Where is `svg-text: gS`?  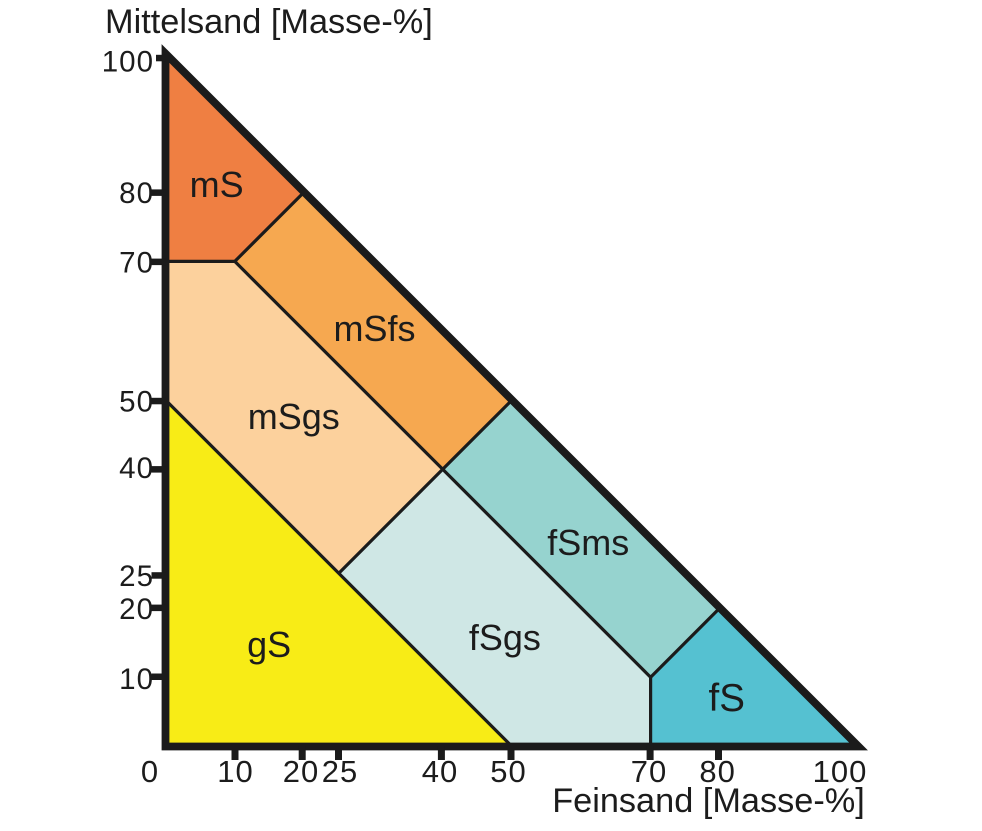 svg-text: gS is located at coordinates (269, 644).